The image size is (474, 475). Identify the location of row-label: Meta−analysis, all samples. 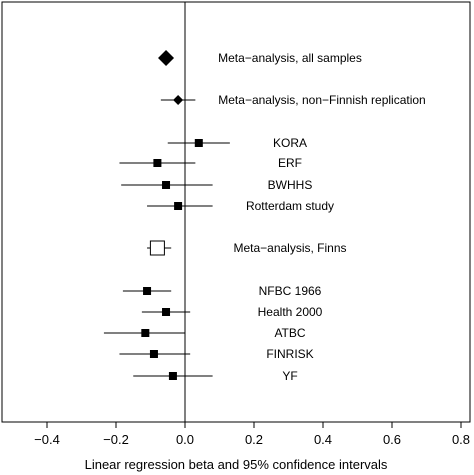
(290, 58).